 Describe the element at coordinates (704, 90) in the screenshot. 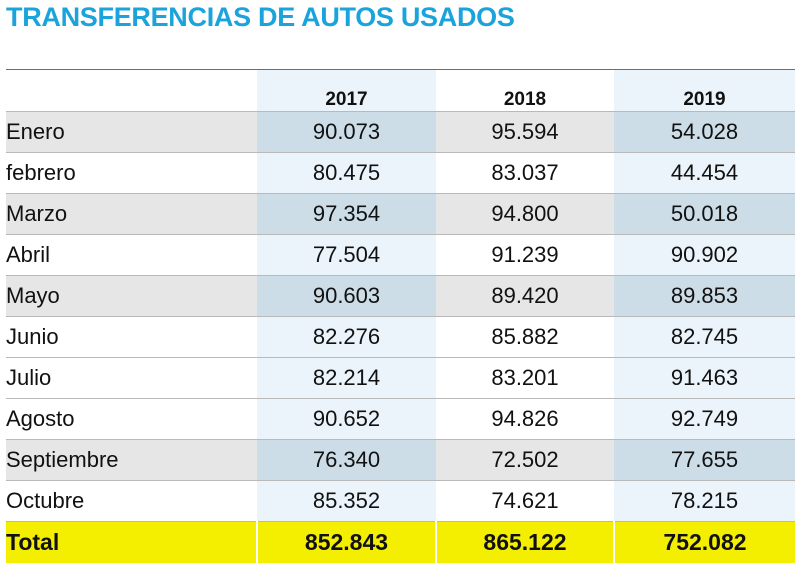

I see `header-year-2019: 2019` at that location.